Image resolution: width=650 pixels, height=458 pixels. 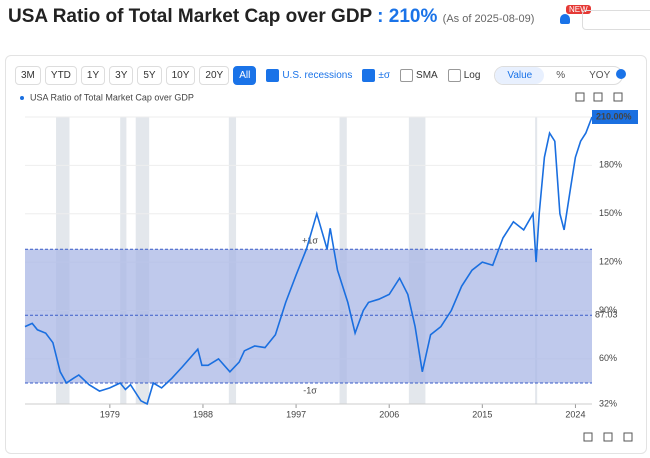 What do you see at coordinates (310, 390) in the screenshot?
I see `sigma-label: -1σ` at bounding box center [310, 390].